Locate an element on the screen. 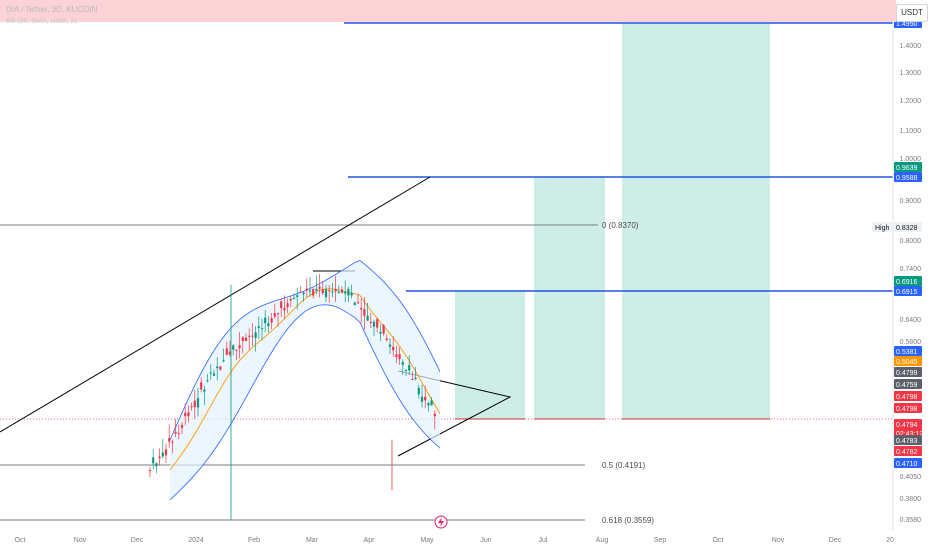  time-tick-9: Jul is located at coordinates (543, 540).